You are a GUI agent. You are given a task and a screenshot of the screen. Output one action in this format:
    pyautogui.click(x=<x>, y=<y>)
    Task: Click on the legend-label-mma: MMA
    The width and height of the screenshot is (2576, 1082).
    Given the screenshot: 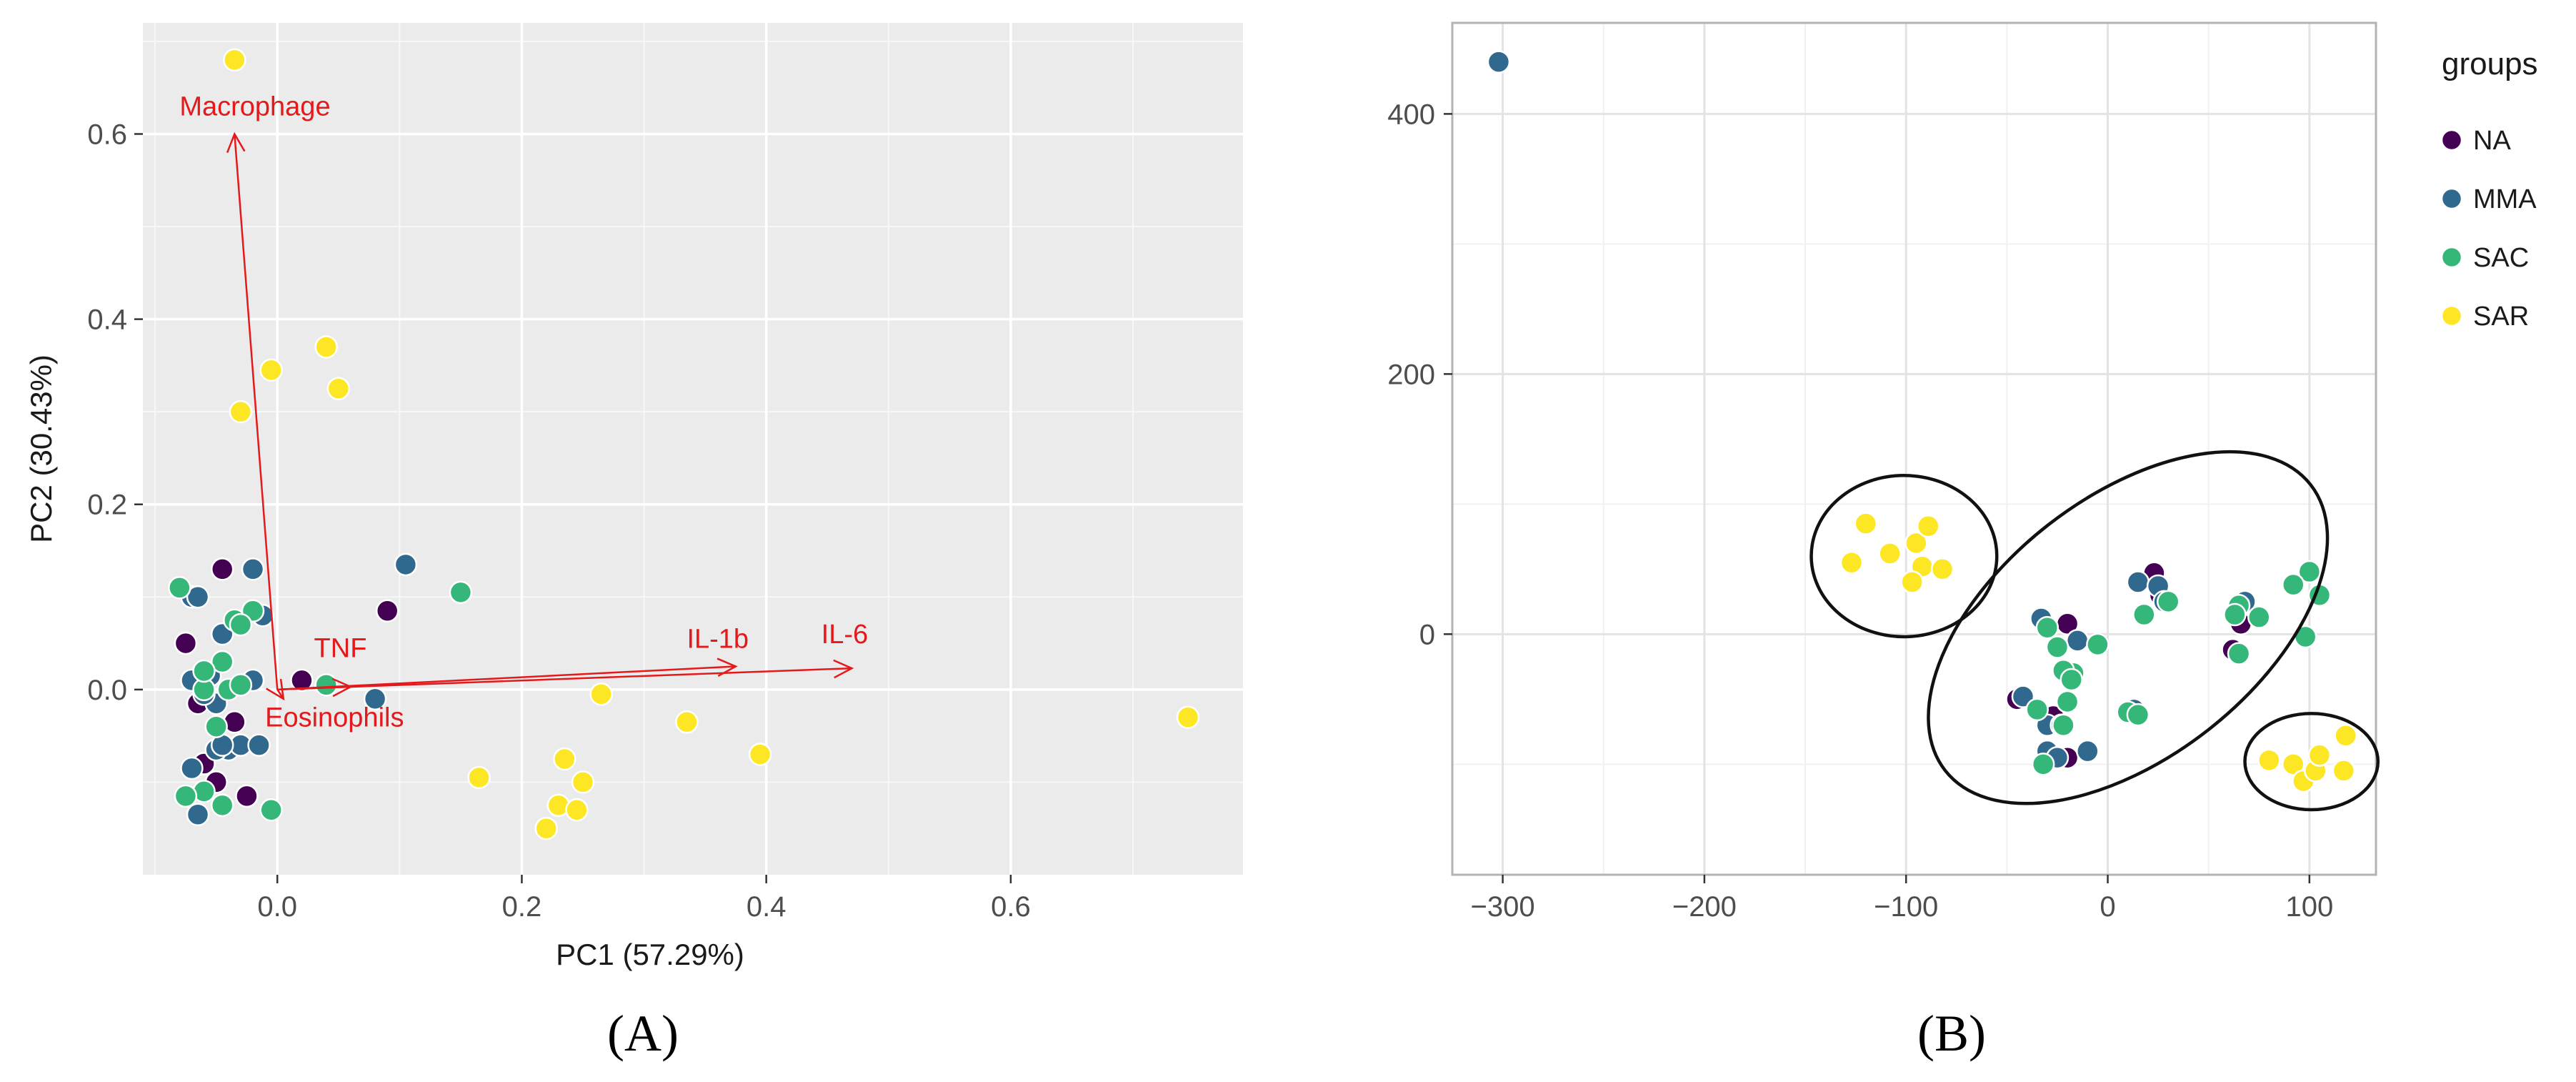 What is the action you would take?
    pyautogui.click(x=2505, y=199)
    